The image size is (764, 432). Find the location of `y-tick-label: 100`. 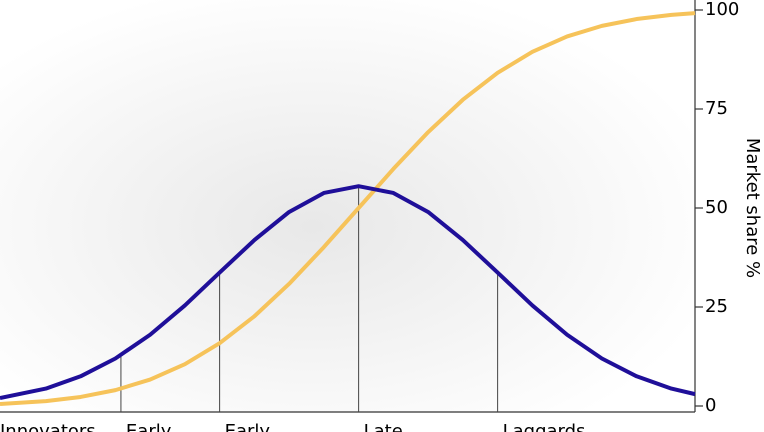

y-tick-label: 100 is located at coordinates (722, 10).